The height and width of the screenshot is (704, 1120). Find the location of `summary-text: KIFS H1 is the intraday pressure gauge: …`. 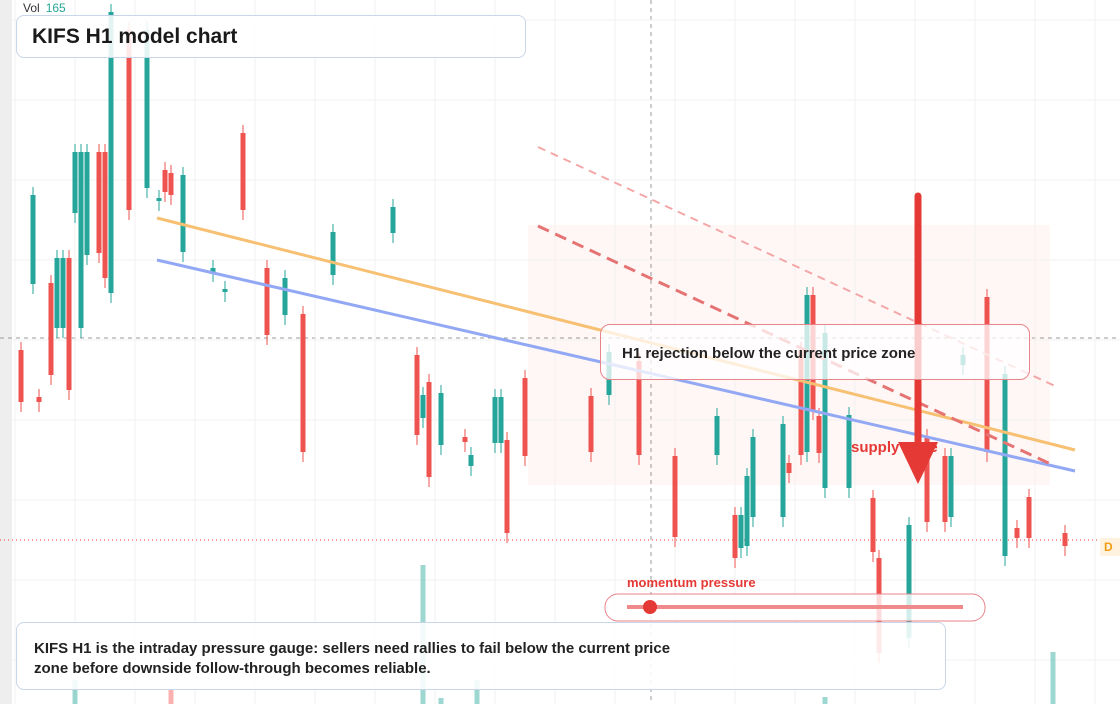

summary-text: KIFS H1 is the intraday pressure gauge: … is located at coordinates (352, 658).